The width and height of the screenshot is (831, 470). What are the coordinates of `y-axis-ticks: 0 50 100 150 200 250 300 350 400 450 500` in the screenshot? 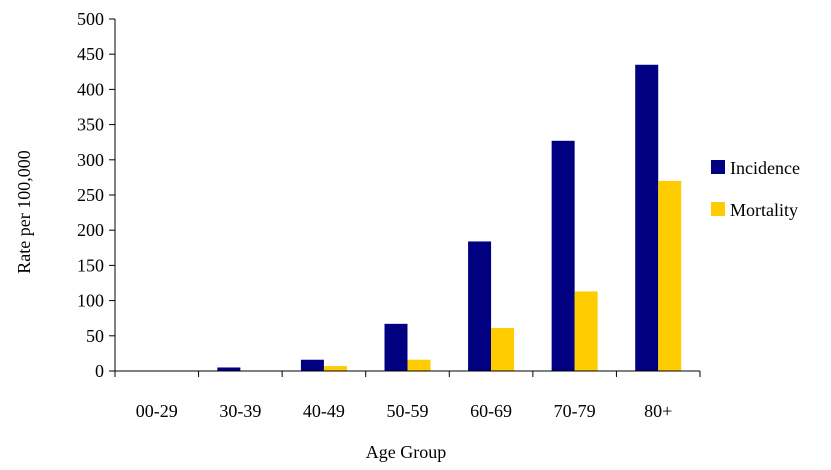 It's located at (96, 195).